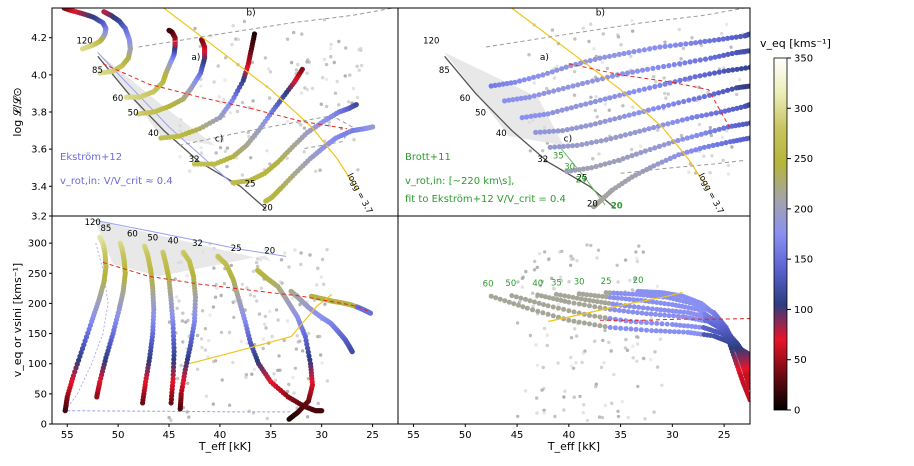 This screenshot has height=466, width=914. What do you see at coordinates (84, 41) in the screenshot?
I see `mass-label: 120` at bounding box center [84, 41].